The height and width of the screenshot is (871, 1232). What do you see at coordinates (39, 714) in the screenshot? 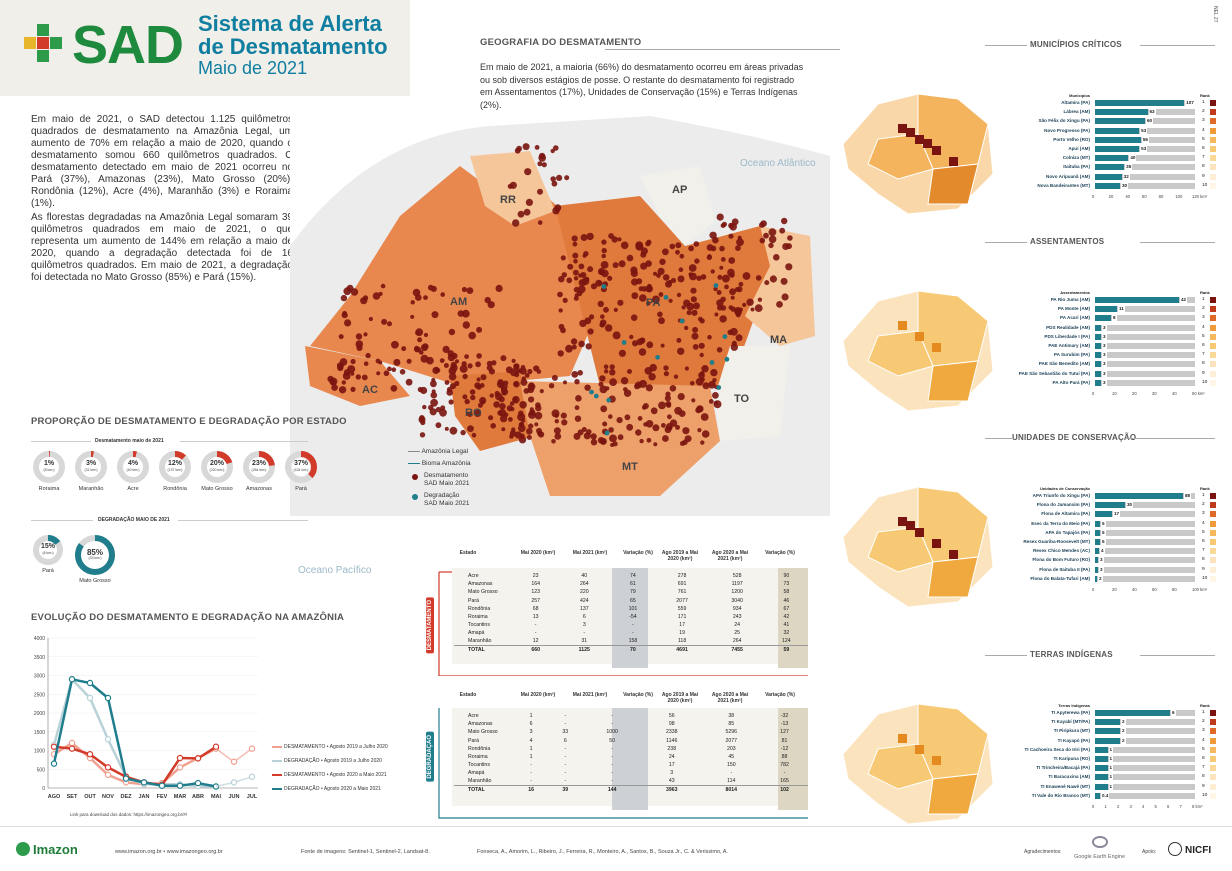
I see `y-tick-label: 2000` at bounding box center [39, 714].